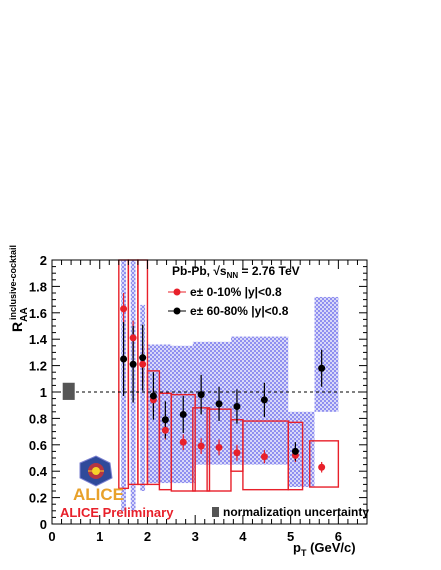 This screenshot has height=570, width=441. What do you see at coordinates (38, 313) in the screenshot?
I see `y-tick-label: 1.6` at bounding box center [38, 313].